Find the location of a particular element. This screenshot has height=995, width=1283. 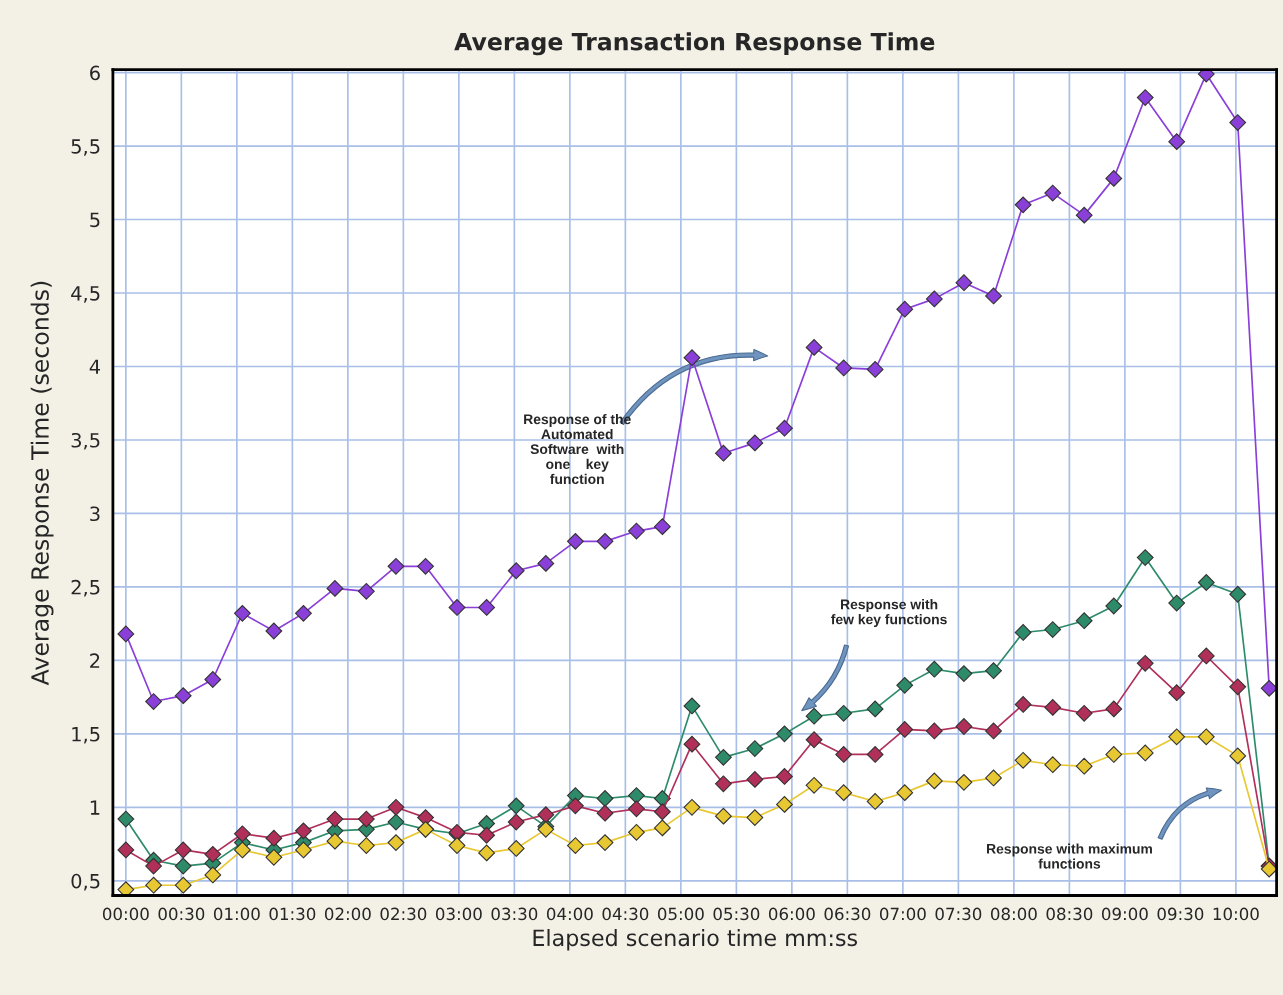

x-tick-label: 06:30 is located at coordinates (847, 914).